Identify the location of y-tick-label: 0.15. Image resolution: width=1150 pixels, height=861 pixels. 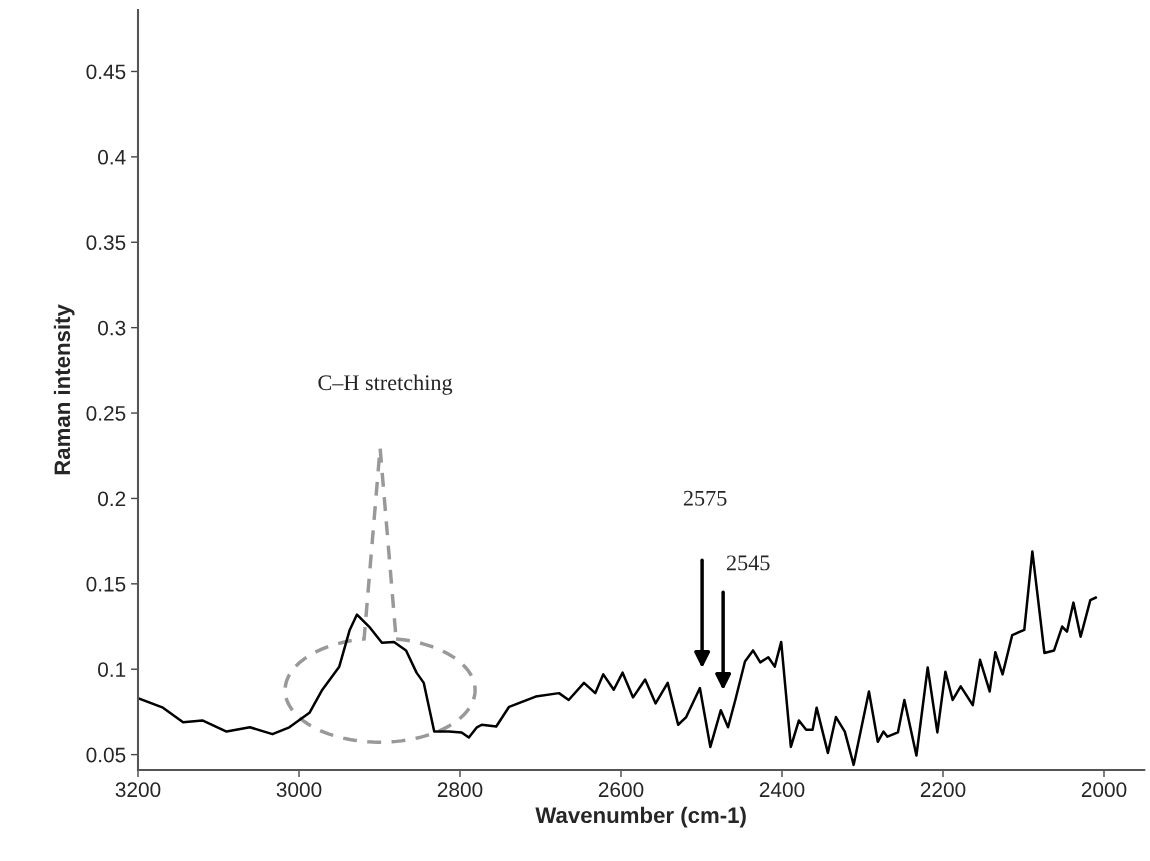
(106, 584).